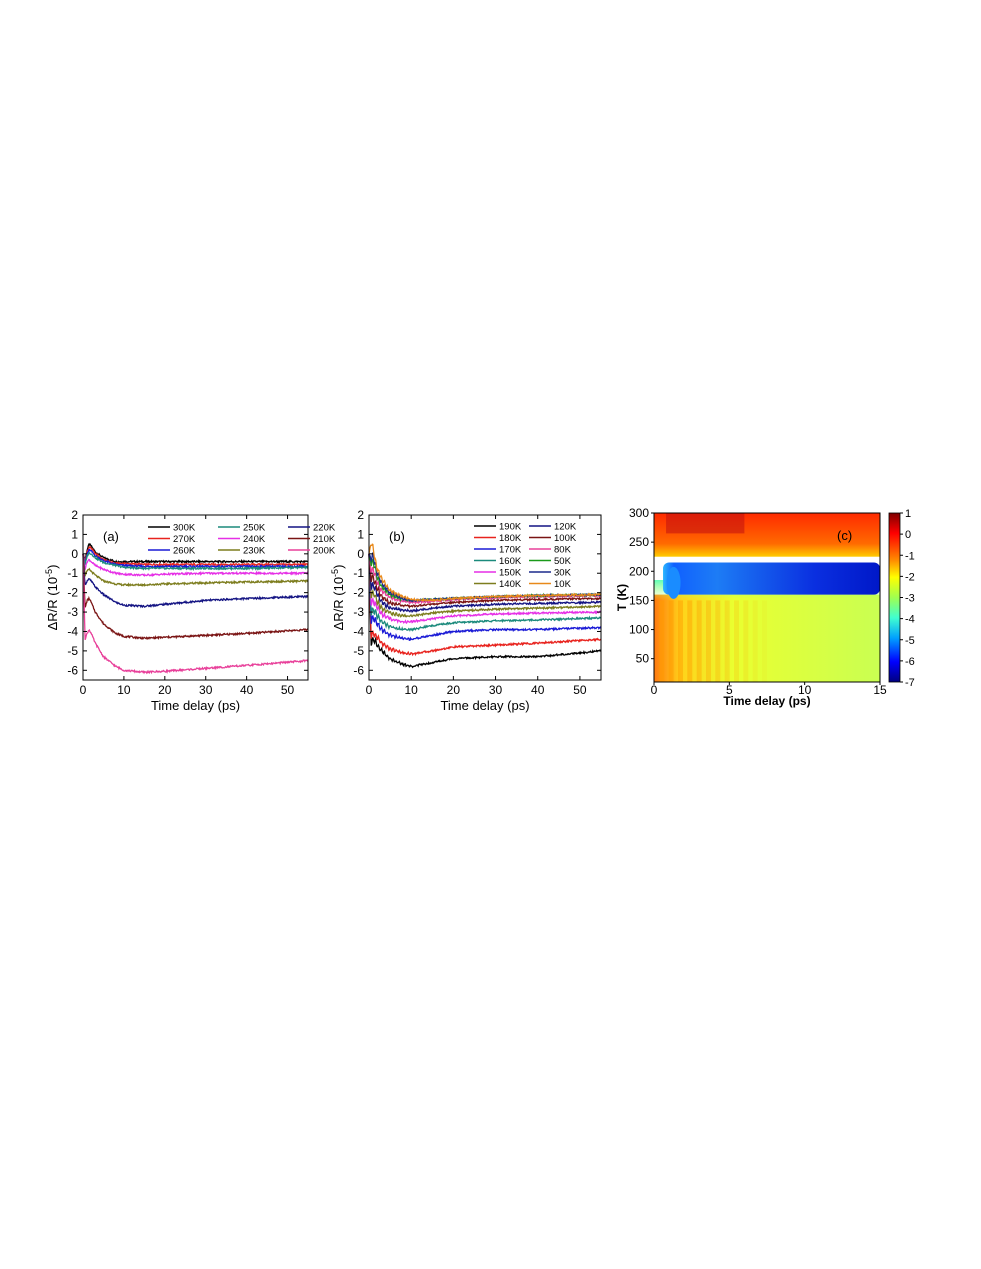  Describe the element at coordinates (510, 538) in the screenshot. I see `legend-label: 180K` at that location.